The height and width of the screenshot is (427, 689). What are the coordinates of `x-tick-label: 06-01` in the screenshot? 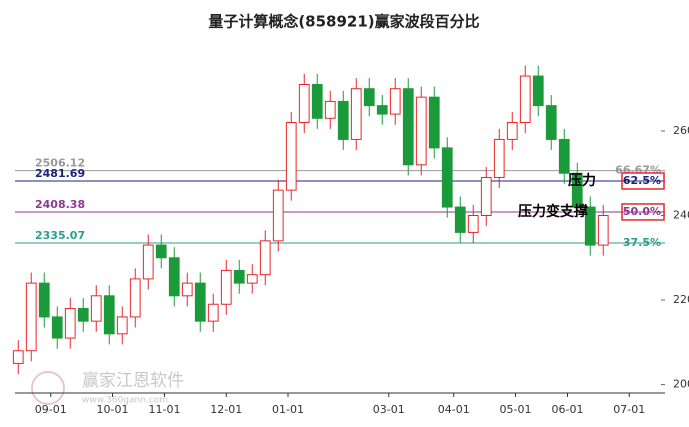 It's located at (568, 409).